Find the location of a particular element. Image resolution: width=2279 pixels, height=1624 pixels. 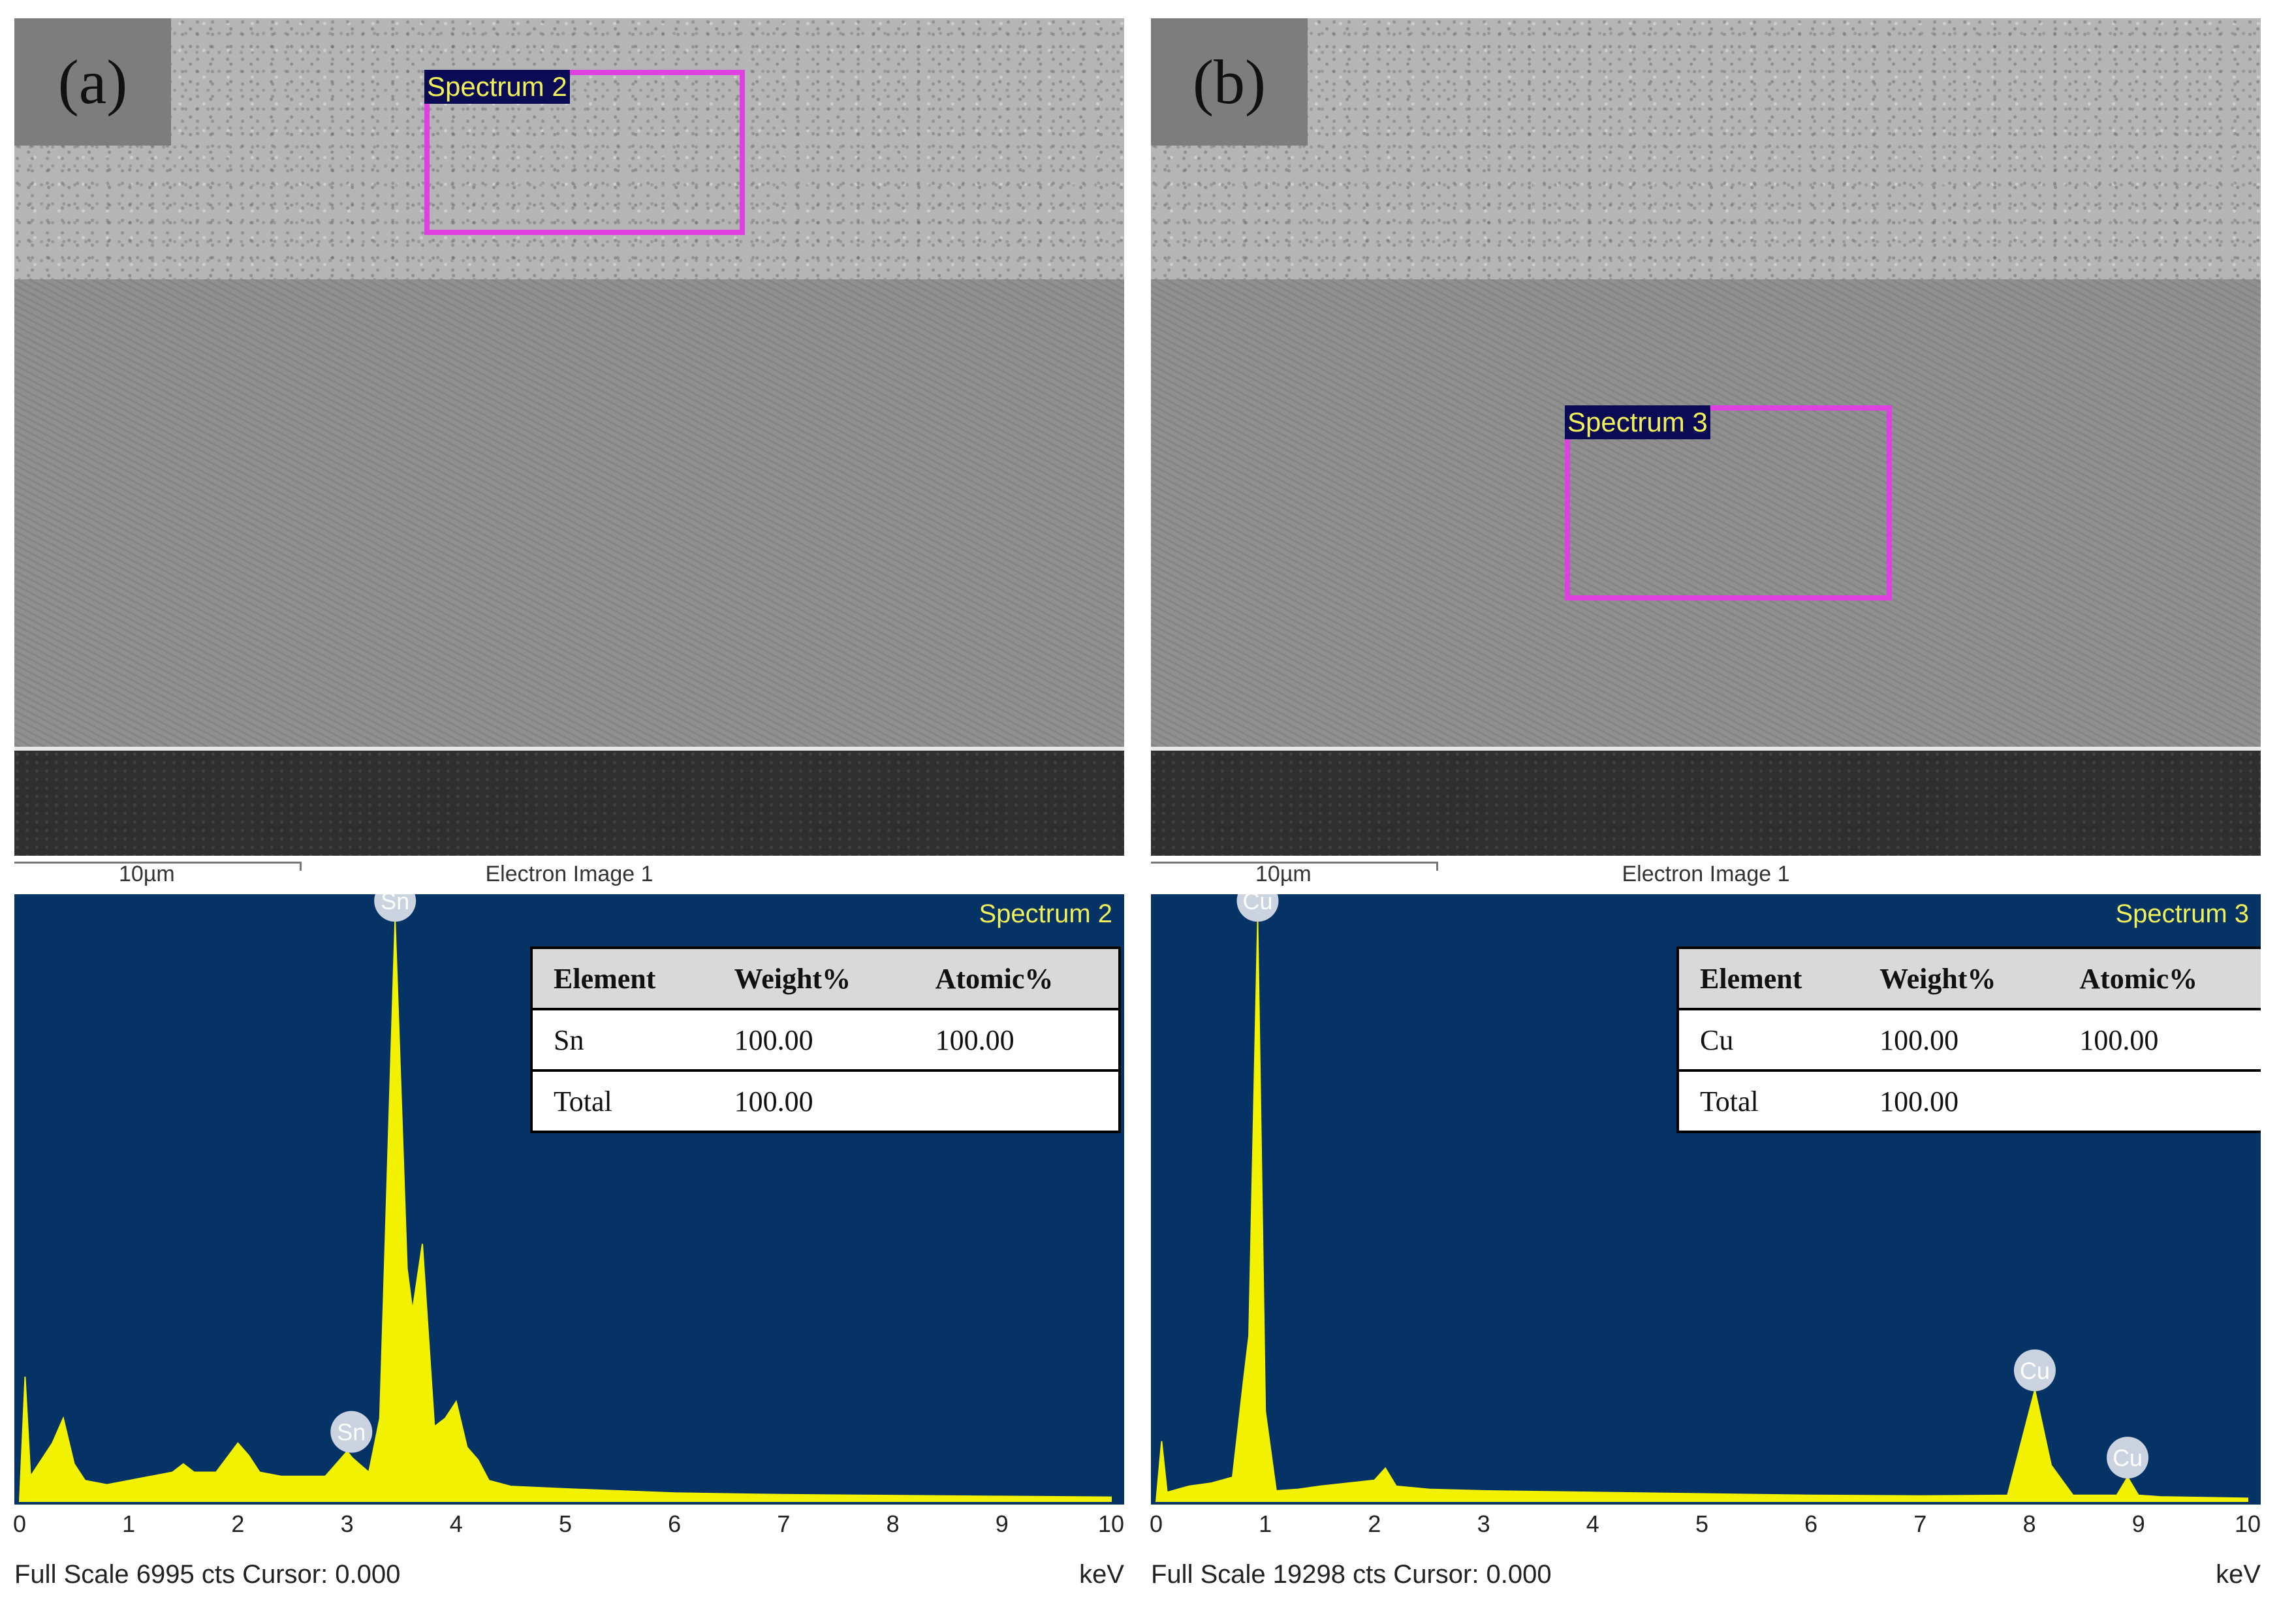

spectrum-name: Spectrum 2 is located at coordinates (1045, 913).